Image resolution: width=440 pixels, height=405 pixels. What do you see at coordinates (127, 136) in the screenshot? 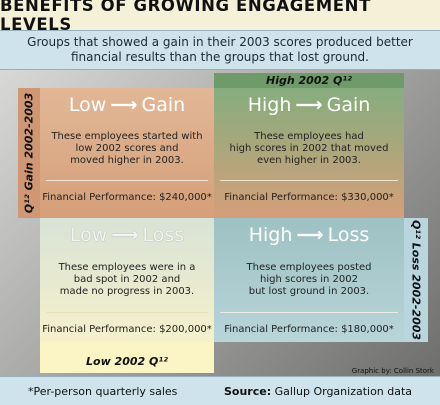
I see `desc-line: These employees started with` at bounding box center [127, 136].